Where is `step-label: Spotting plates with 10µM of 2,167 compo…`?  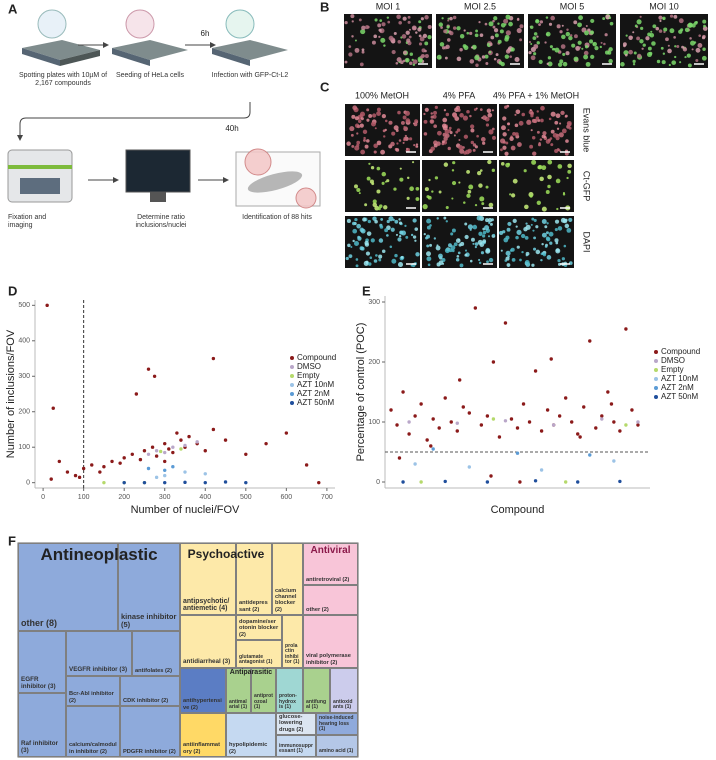 step-label: Spotting plates with 10µM of 2,167 compo… is located at coordinates (63, 80).